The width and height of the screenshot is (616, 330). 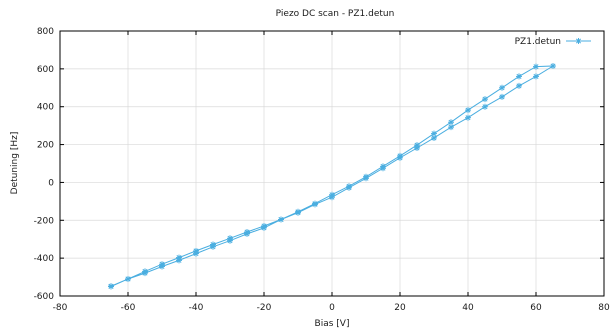 I want to click on x-tick-label: 80, so click(x=604, y=308).